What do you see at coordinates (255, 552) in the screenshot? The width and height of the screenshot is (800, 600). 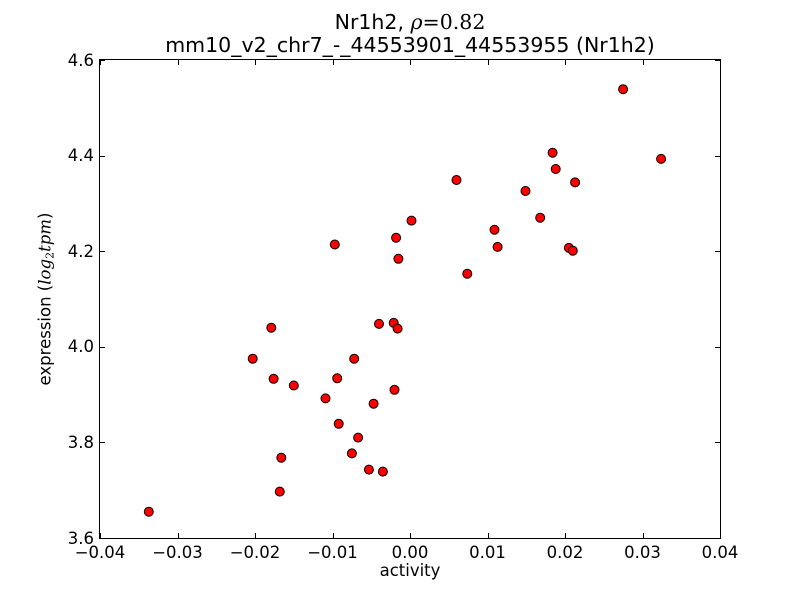 I see `x-tick-label: −0.02` at bounding box center [255, 552].